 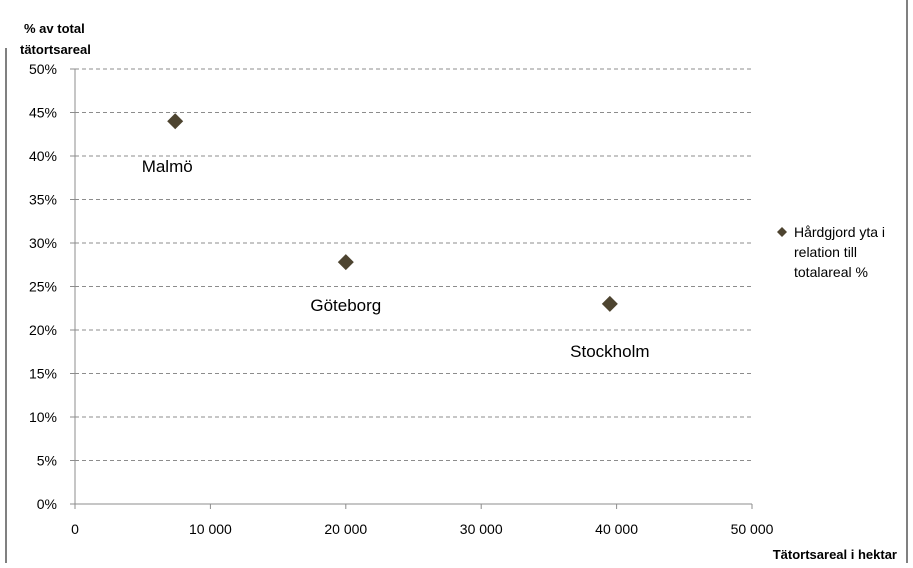 What do you see at coordinates (210, 529) in the screenshot?
I see `x-tick-label: 10 000` at bounding box center [210, 529].